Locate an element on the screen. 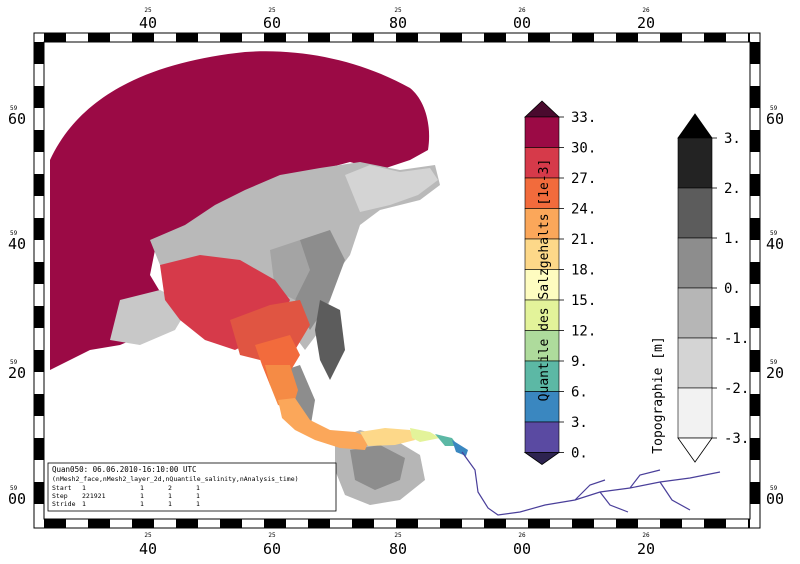 Image resolution: width=800 pixels, height=564 pixels. topography-colorbar: 3. 2. 1. 0. -1. -2. -3. is located at coordinates (713, 288).